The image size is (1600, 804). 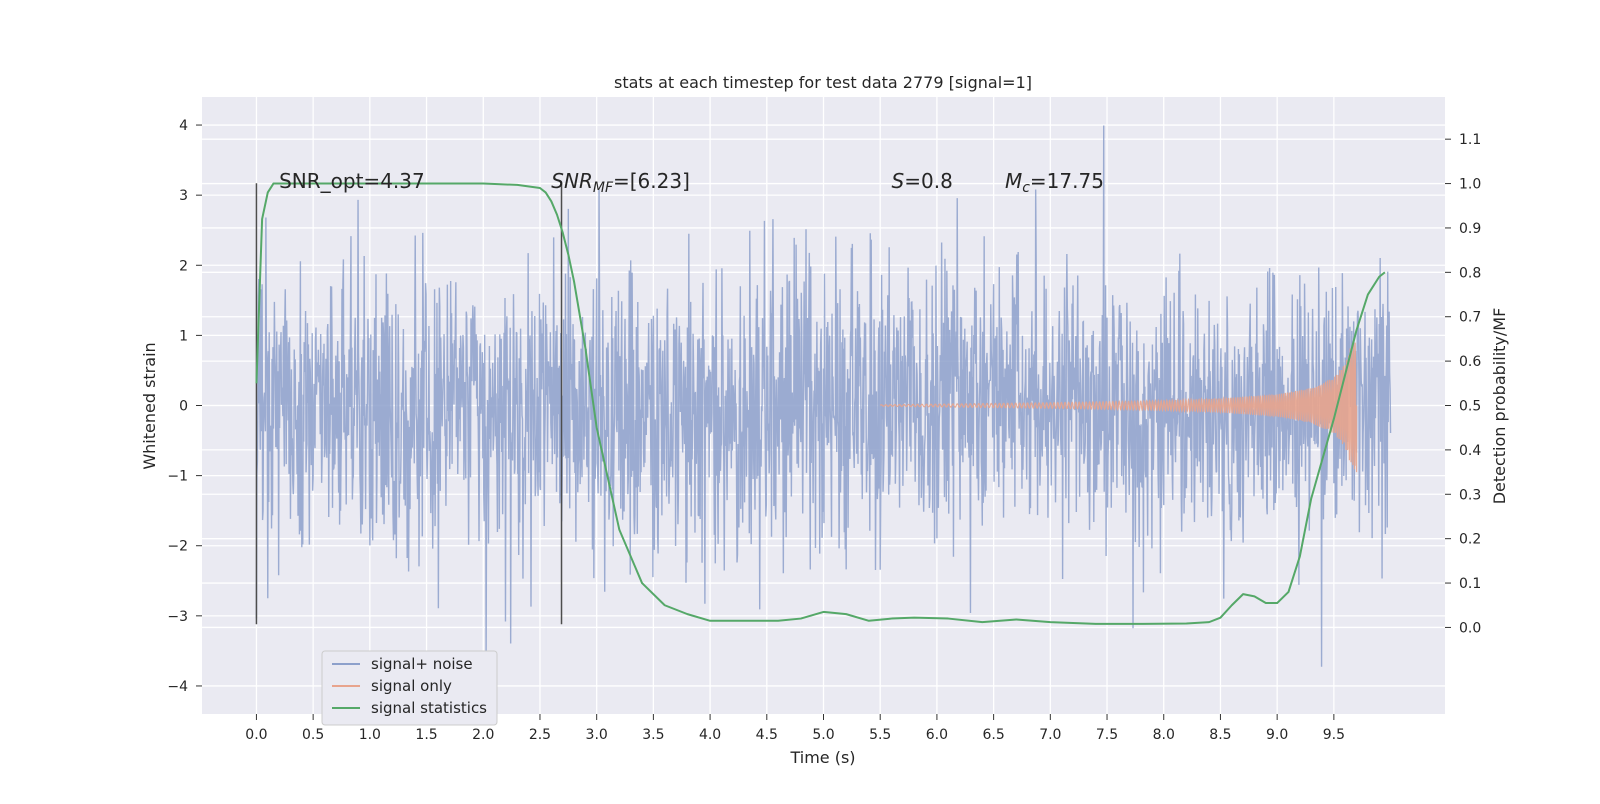 I want to click on x-tick-label: 8.5, so click(x=1220, y=735).